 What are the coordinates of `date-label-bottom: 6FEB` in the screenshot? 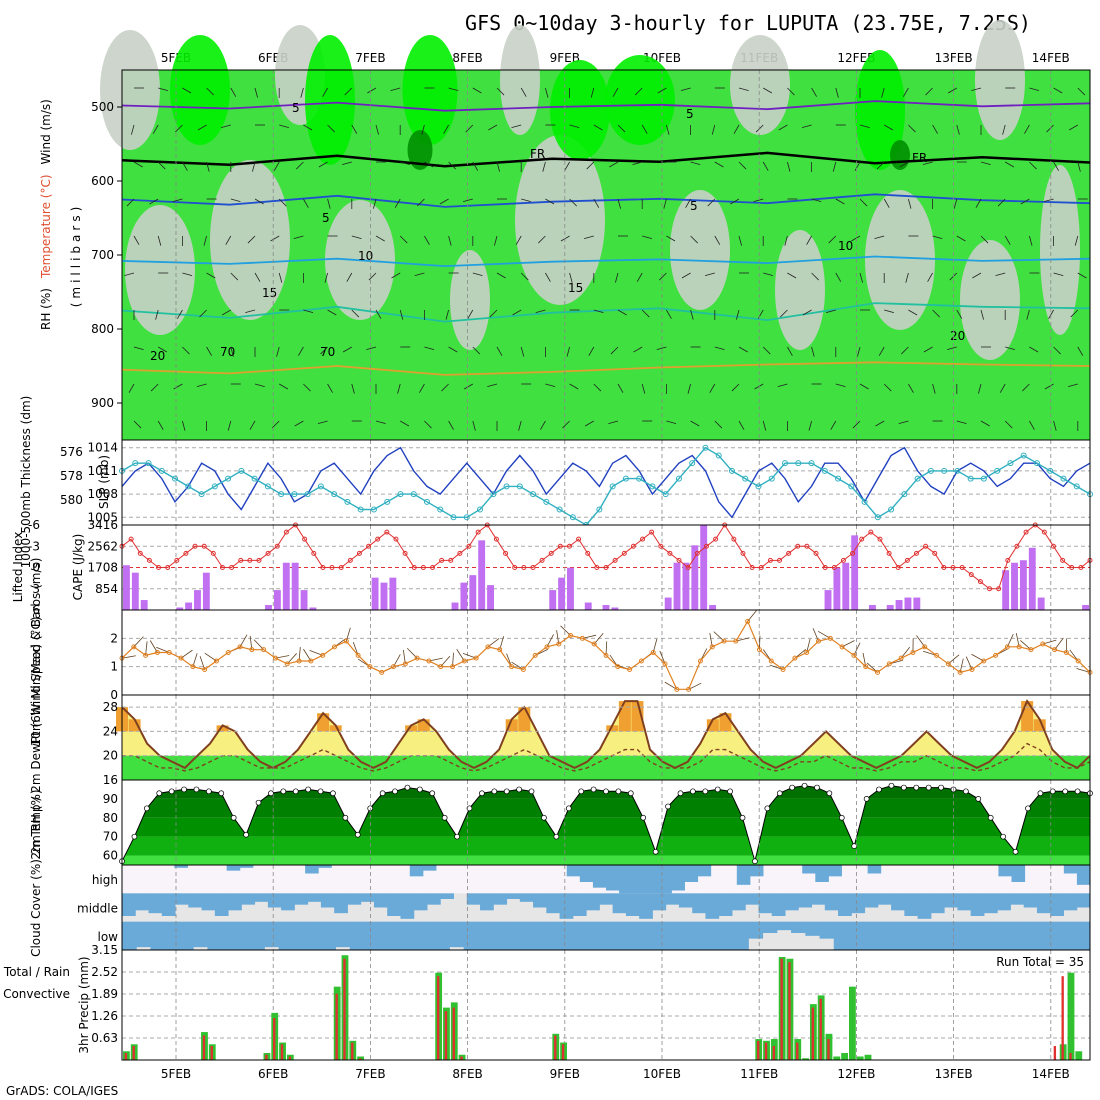 It's located at (273, 1074).